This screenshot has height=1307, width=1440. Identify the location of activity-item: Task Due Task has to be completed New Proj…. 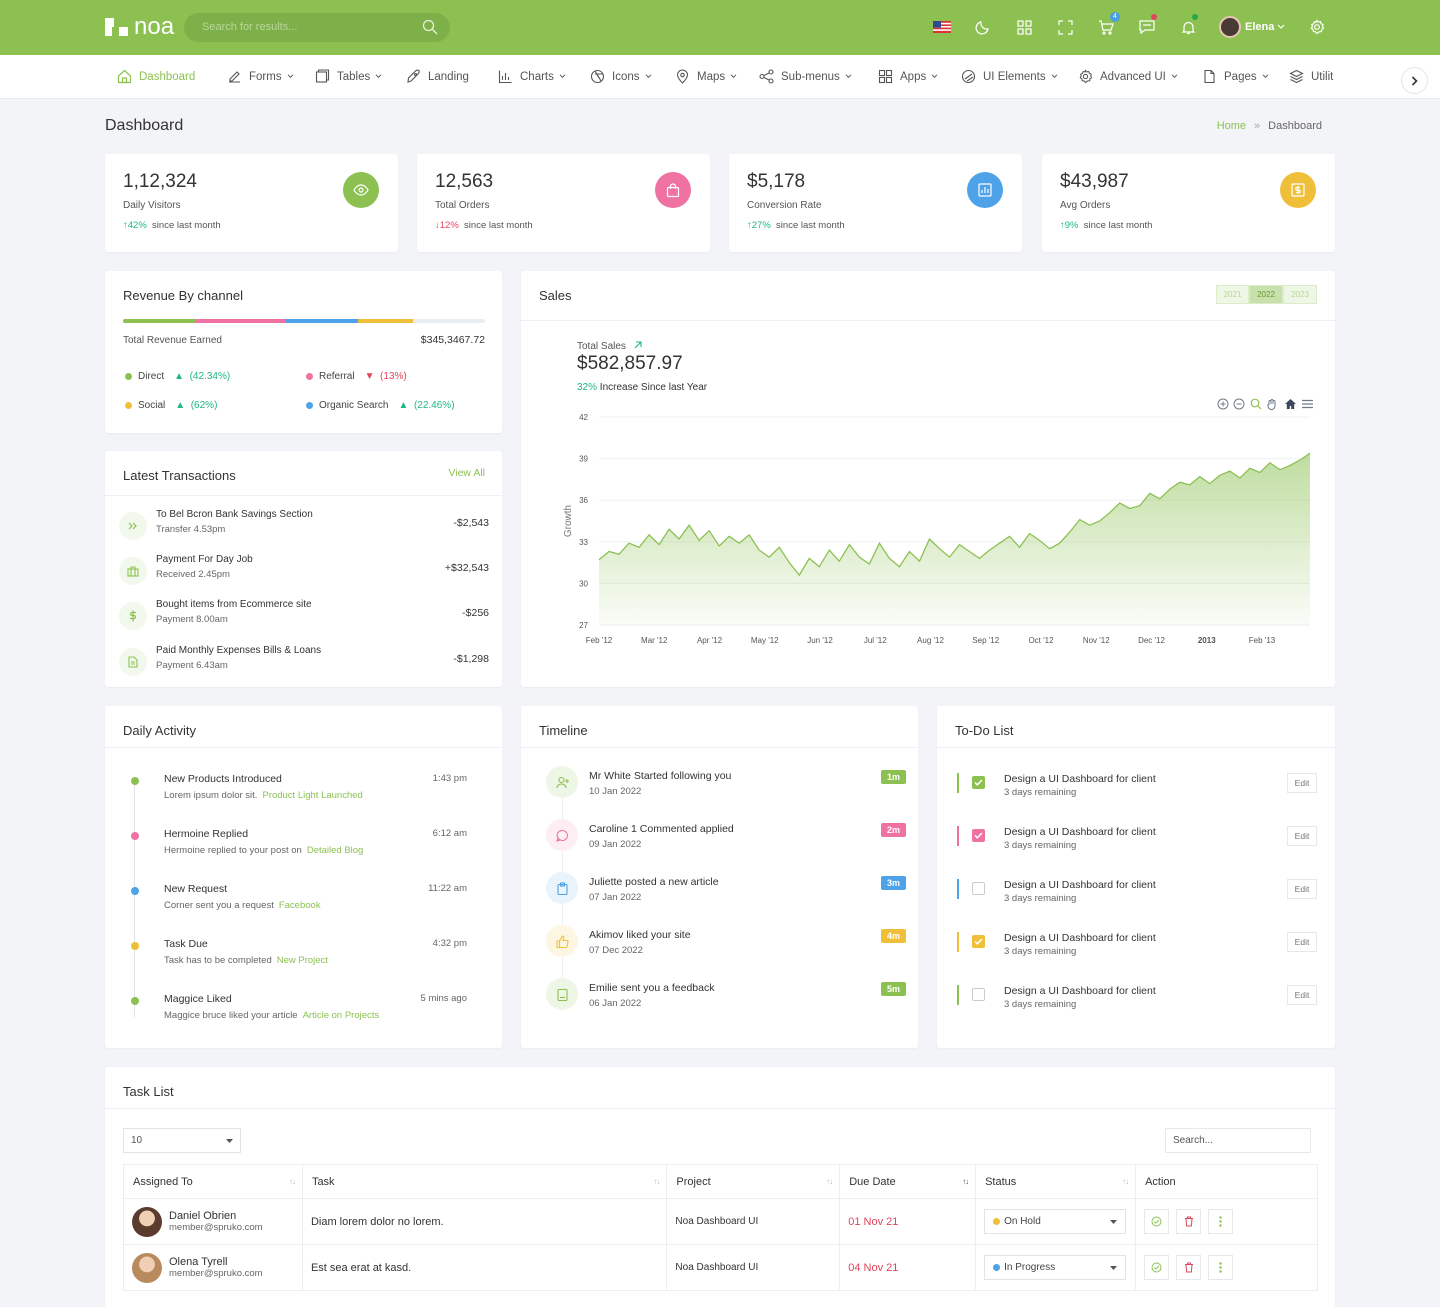
(295, 955).